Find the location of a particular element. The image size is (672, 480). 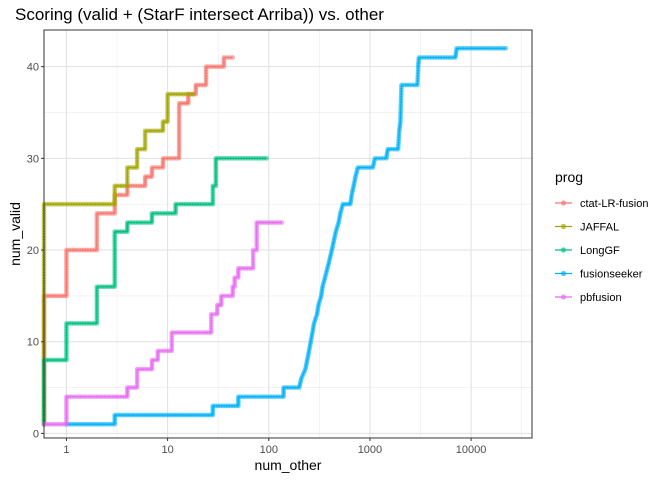

legend-item-pbfusion: pbfusion is located at coordinates (588, 298).